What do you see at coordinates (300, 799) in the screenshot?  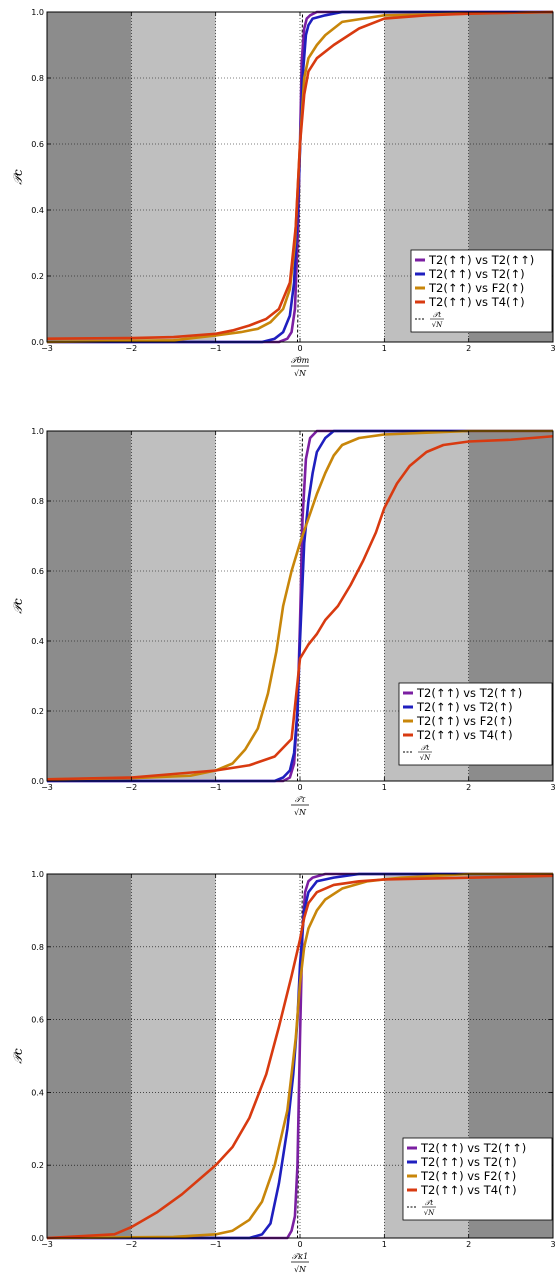 I see `x-axis-label-numerator: 𝒯τ` at bounding box center [300, 799].